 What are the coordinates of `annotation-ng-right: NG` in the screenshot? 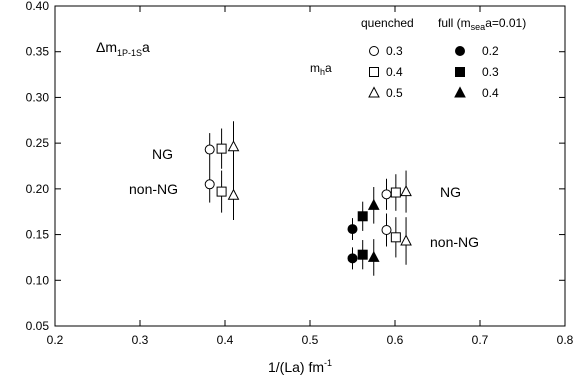 It's located at (450, 192).